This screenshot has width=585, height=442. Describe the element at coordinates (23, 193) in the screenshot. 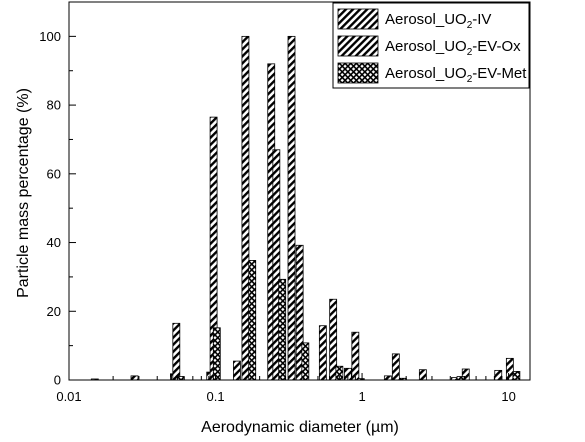

I see `y-axis-title: Particle mass percentage (%)` at that location.